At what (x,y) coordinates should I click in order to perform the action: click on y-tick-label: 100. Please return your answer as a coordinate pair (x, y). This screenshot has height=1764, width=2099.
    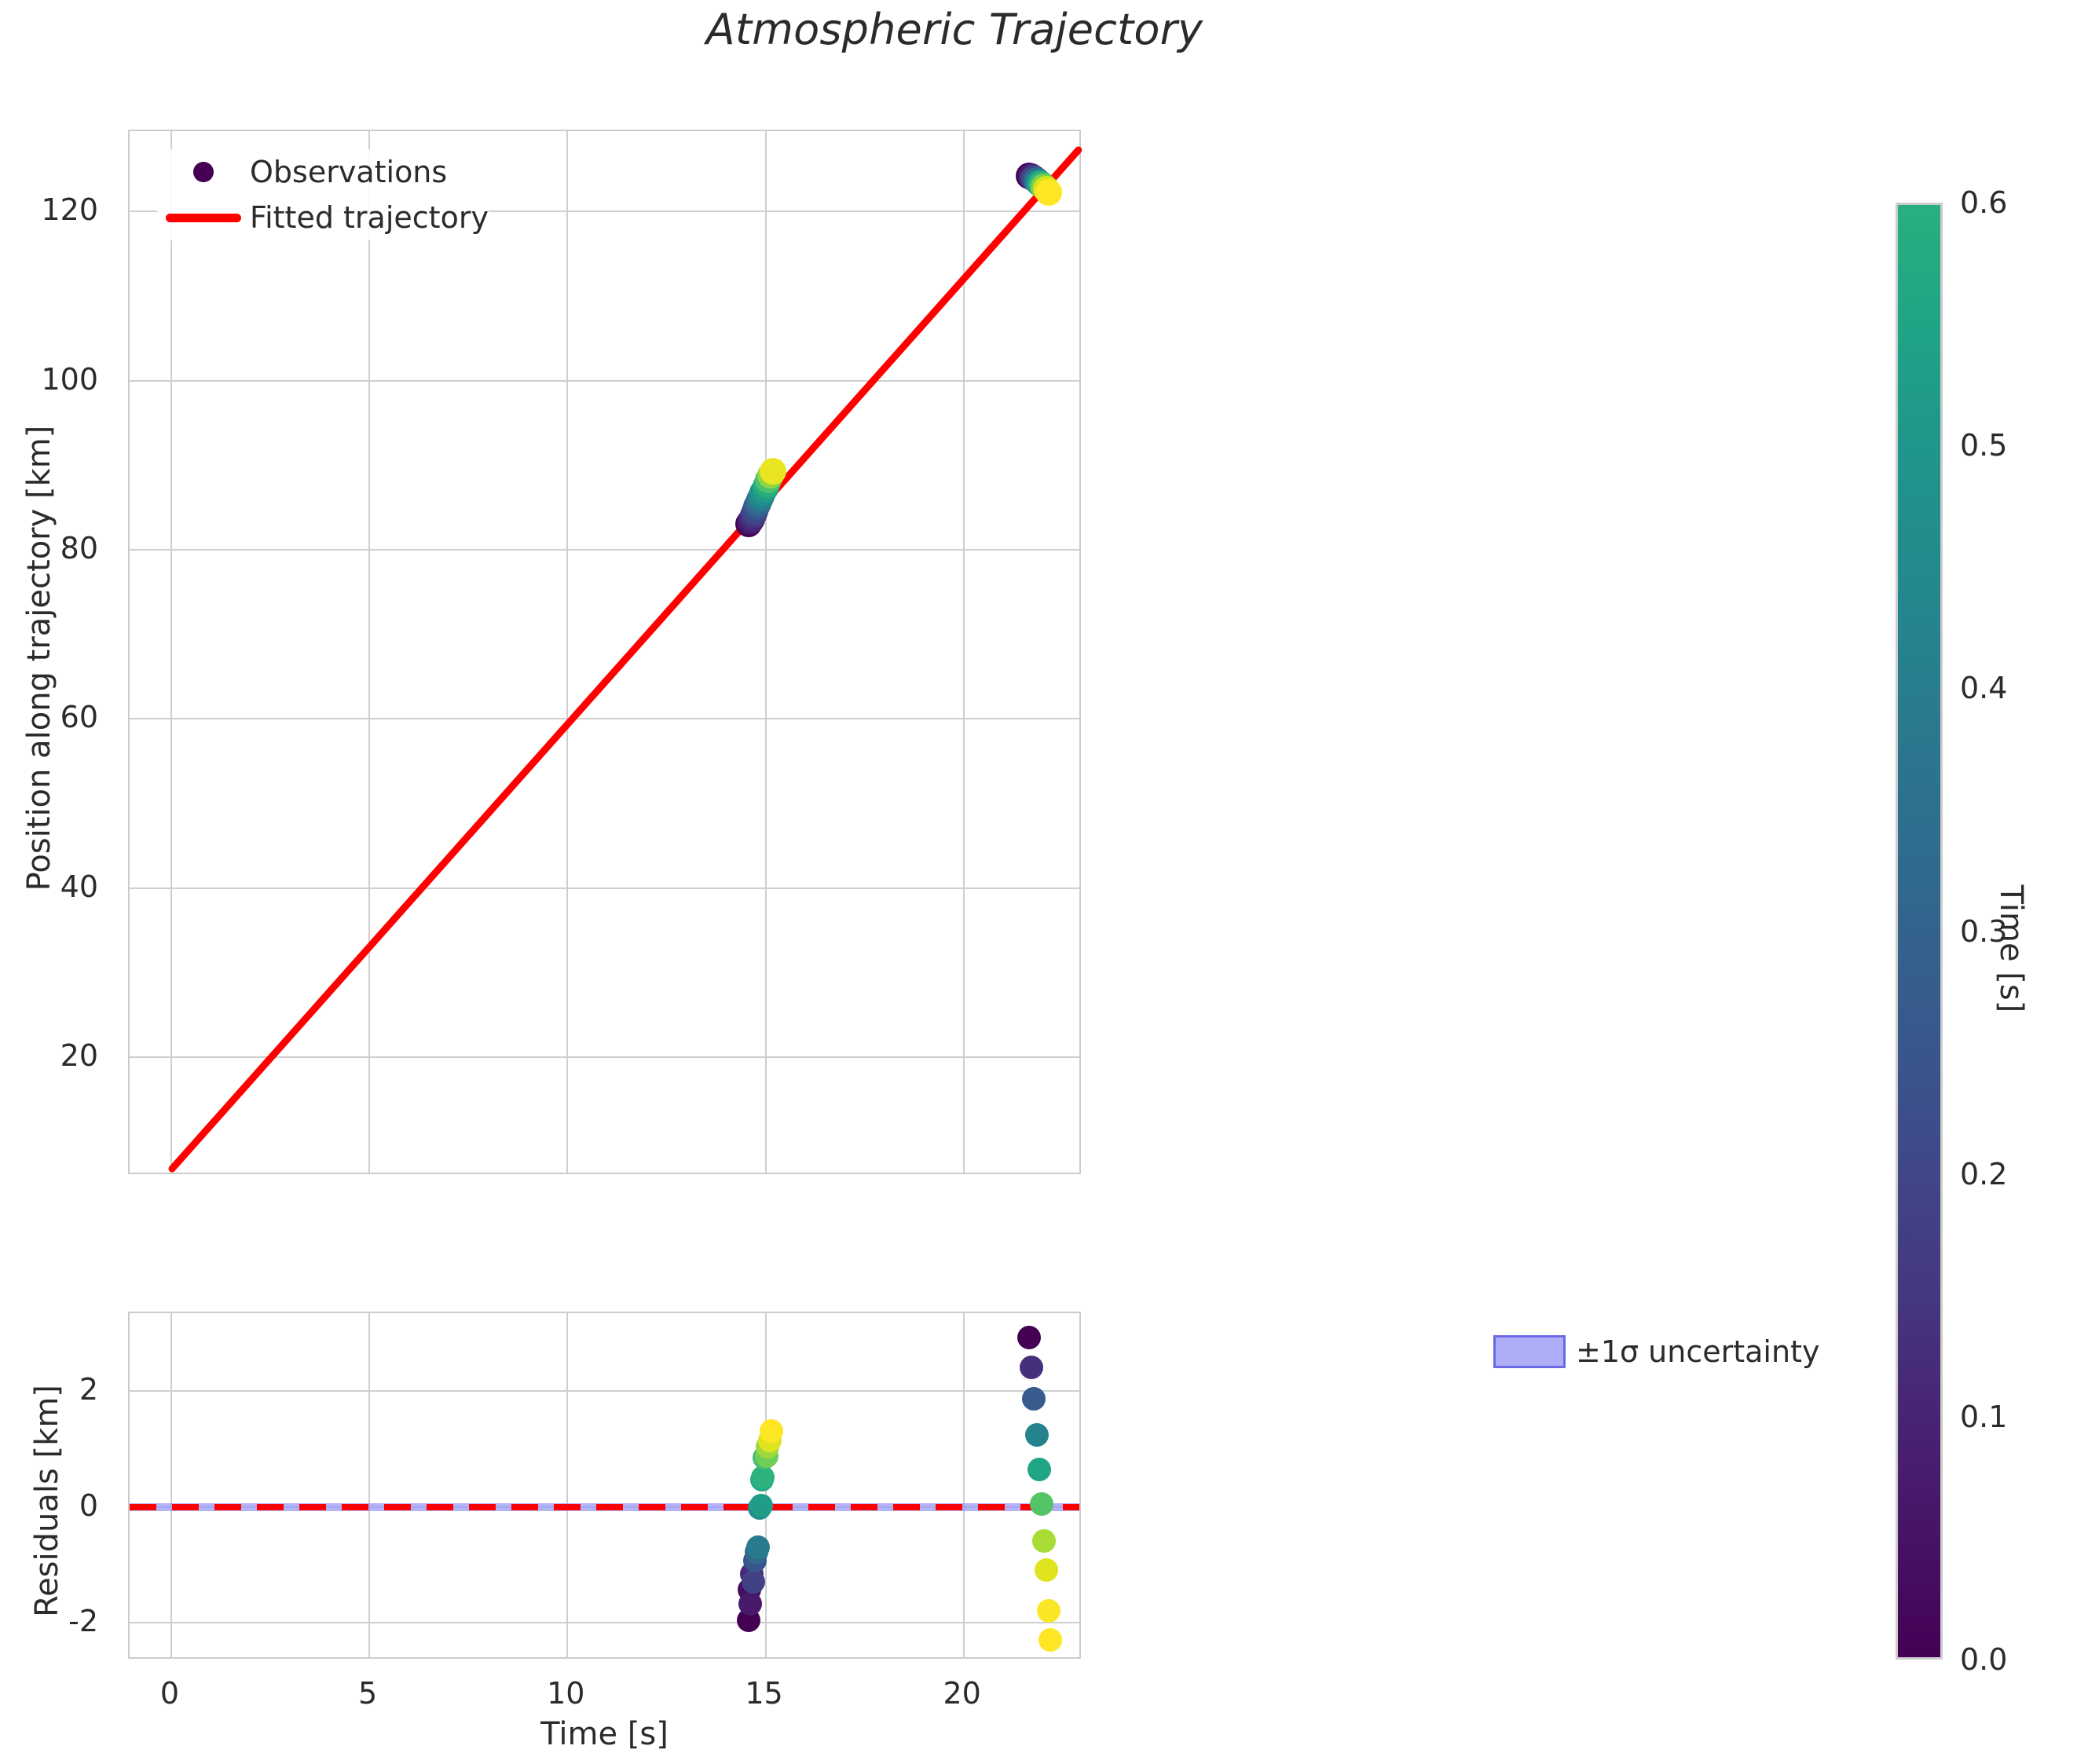
    Looking at the image, I should click on (69, 379).